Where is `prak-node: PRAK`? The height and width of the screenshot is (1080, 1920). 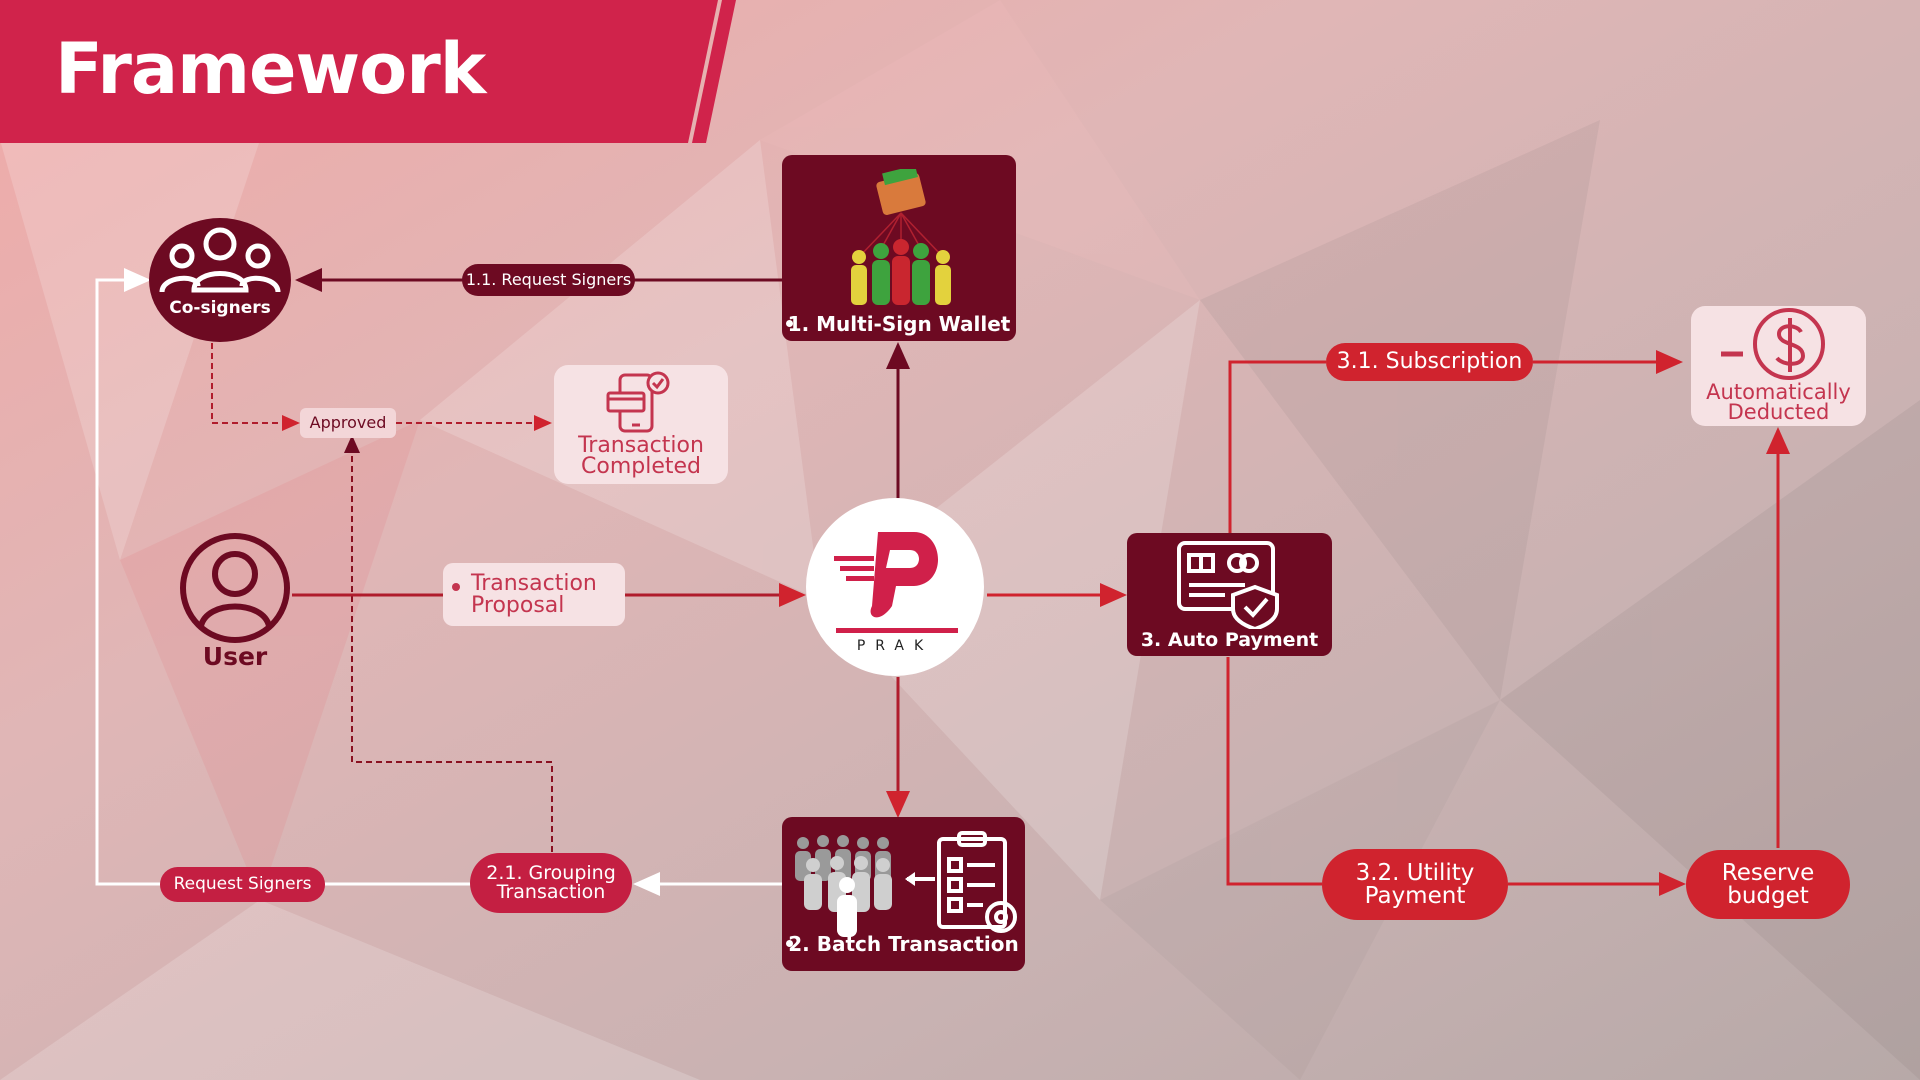
prak-node: PRAK is located at coordinates (895, 587).